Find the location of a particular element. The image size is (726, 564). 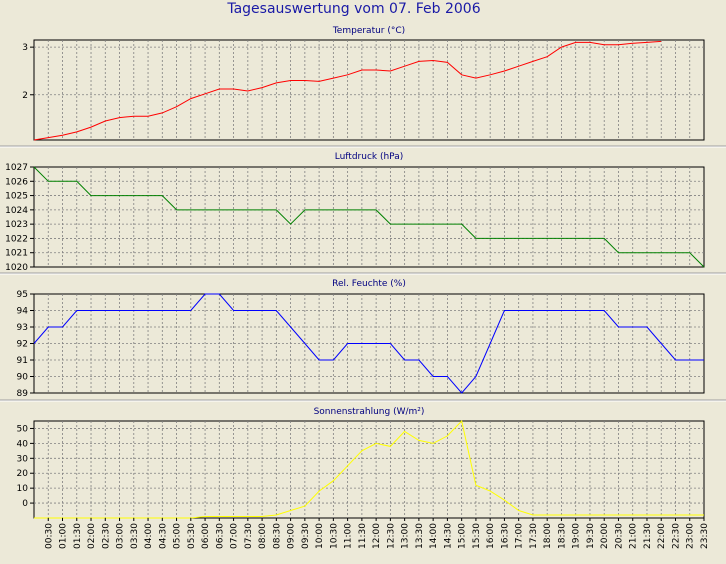

y-tick-label: 94 is located at coordinates (23, 312).